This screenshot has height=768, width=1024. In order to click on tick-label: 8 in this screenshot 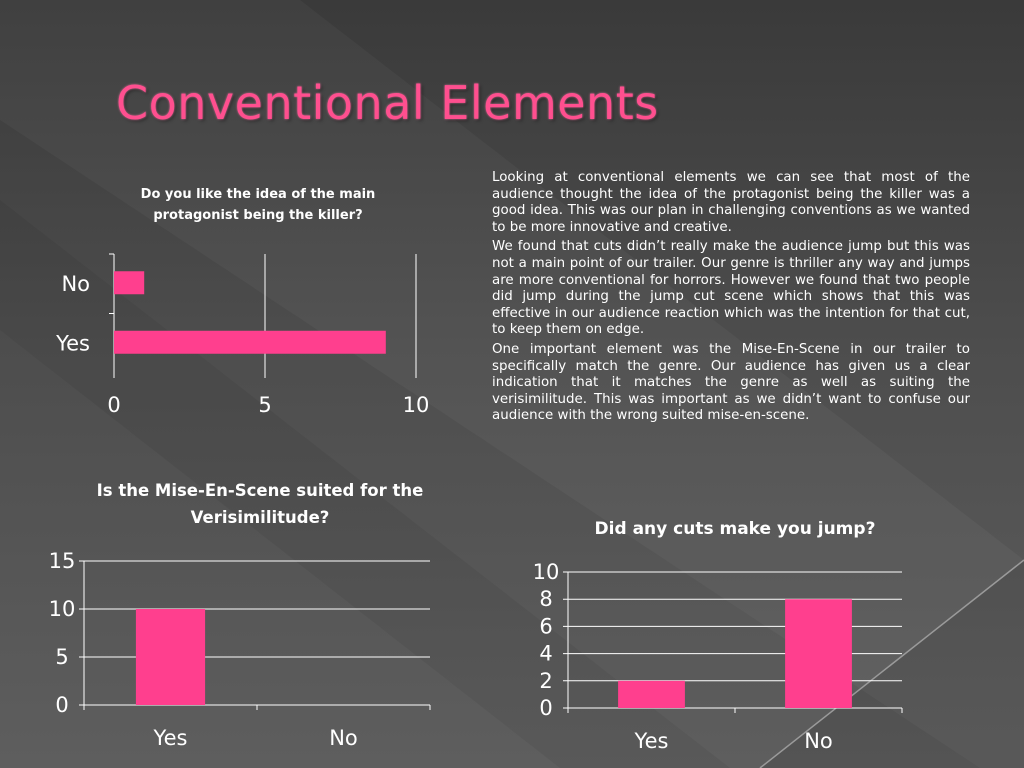, I will do `click(545, 599)`.